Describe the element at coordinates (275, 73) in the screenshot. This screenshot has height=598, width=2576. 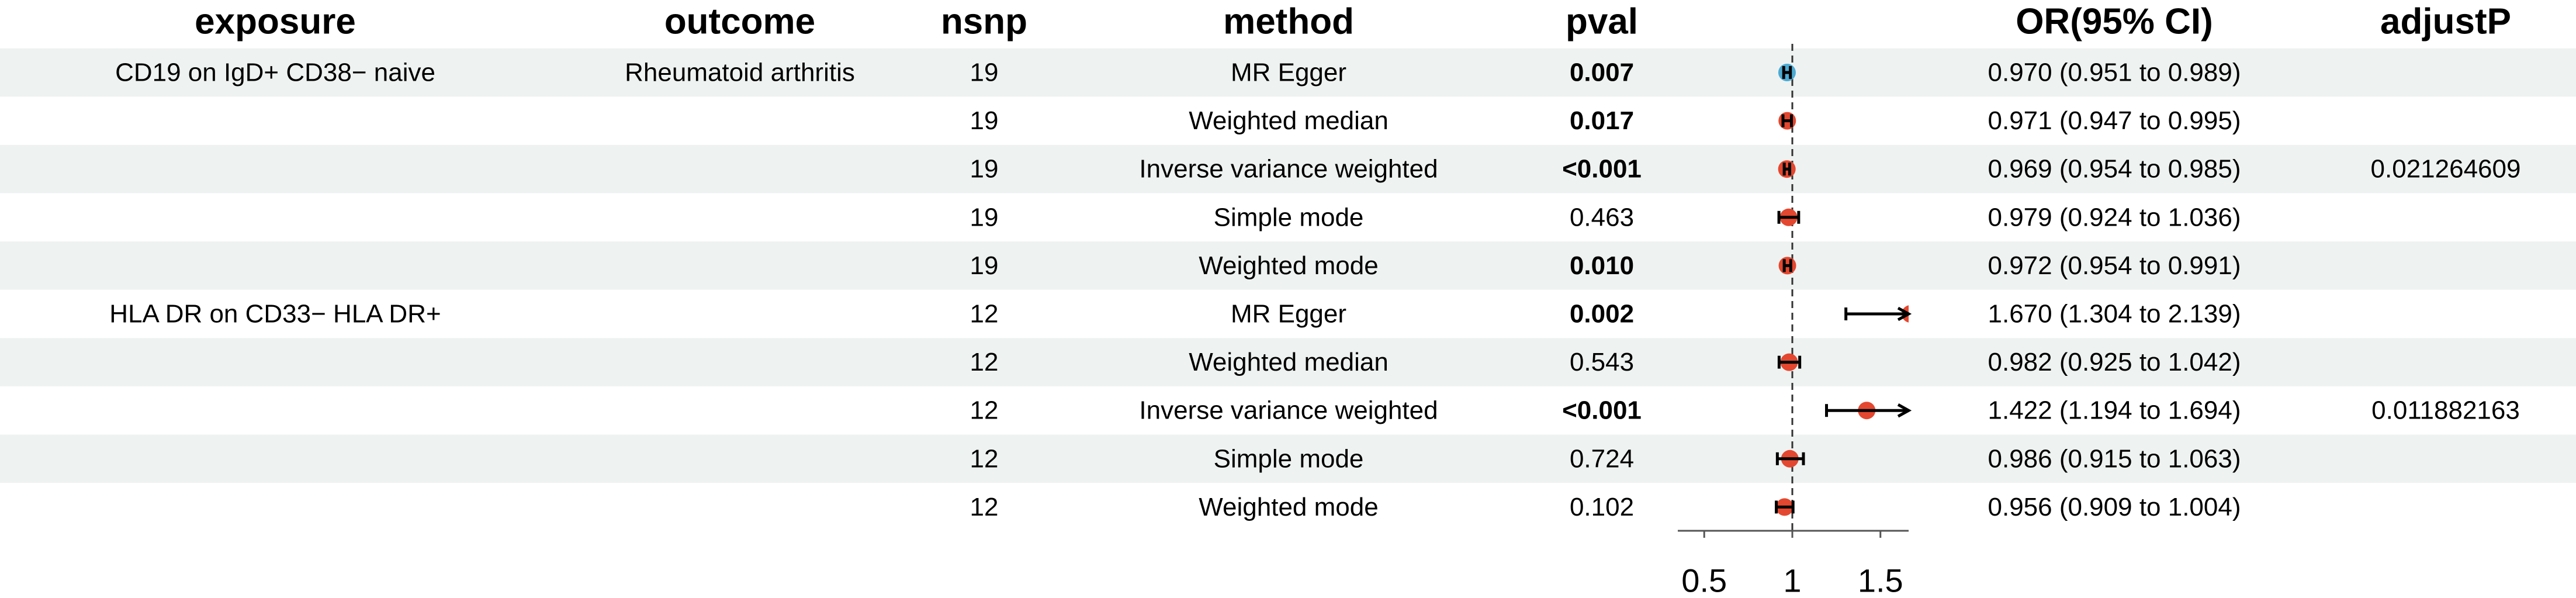
I see `cell-exposure: CD19 on IgD+ CD38− naive` at that location.